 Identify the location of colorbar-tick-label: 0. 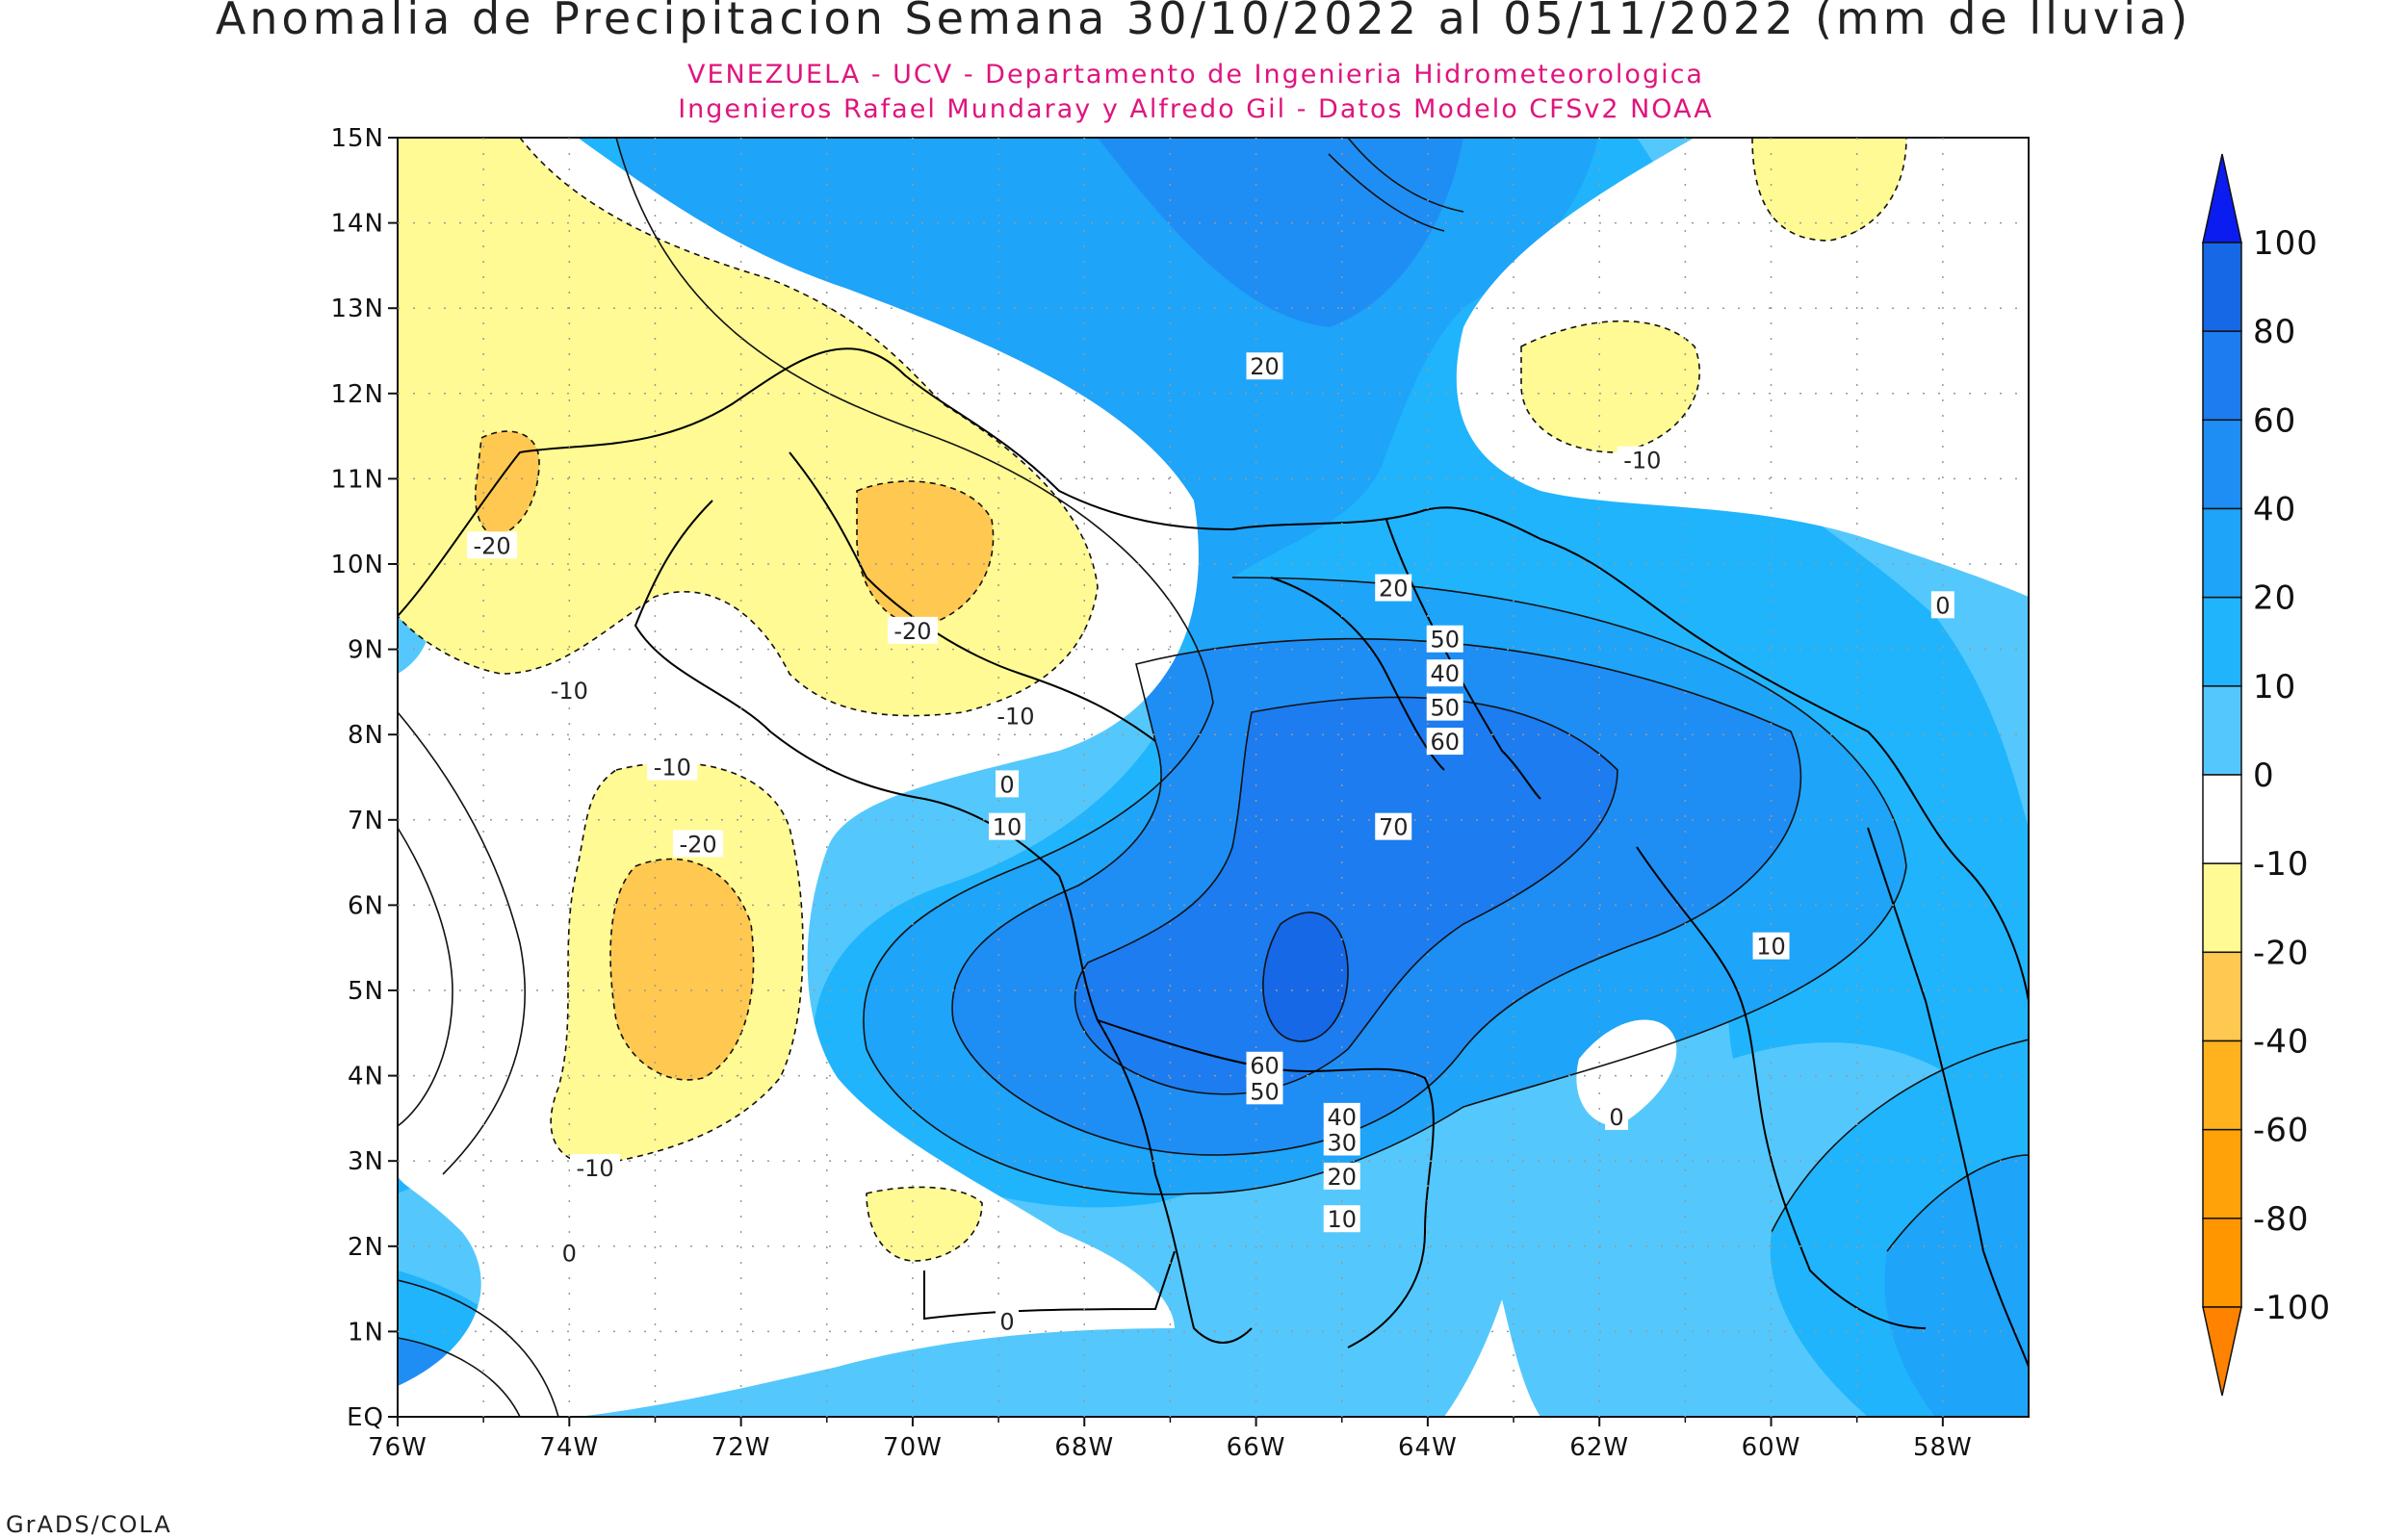
(2264, 776).